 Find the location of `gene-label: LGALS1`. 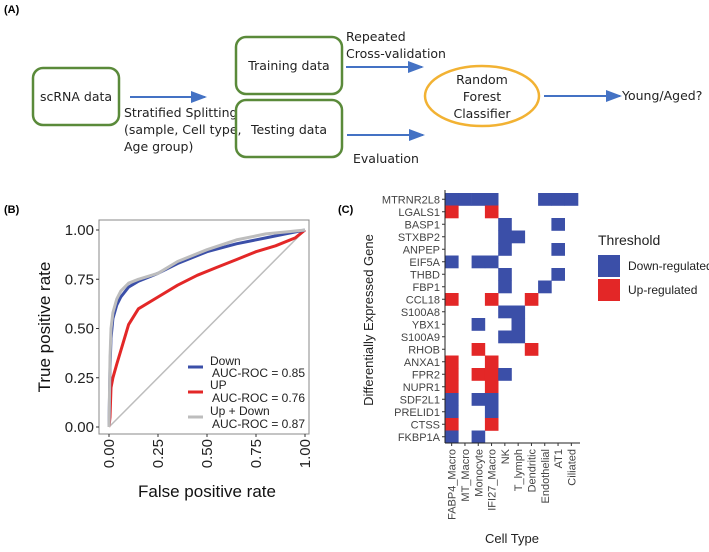

gene-label: LGALS1 is located at coordinates (419, 213).